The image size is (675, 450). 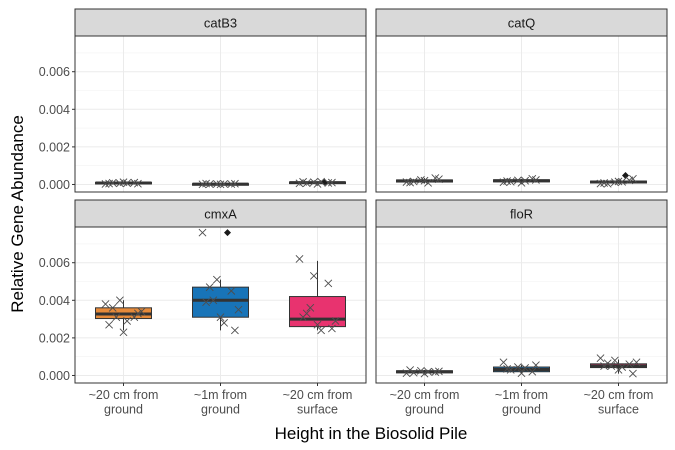 I want to click on x-tick-label: surface, so click(x=317, y=410).